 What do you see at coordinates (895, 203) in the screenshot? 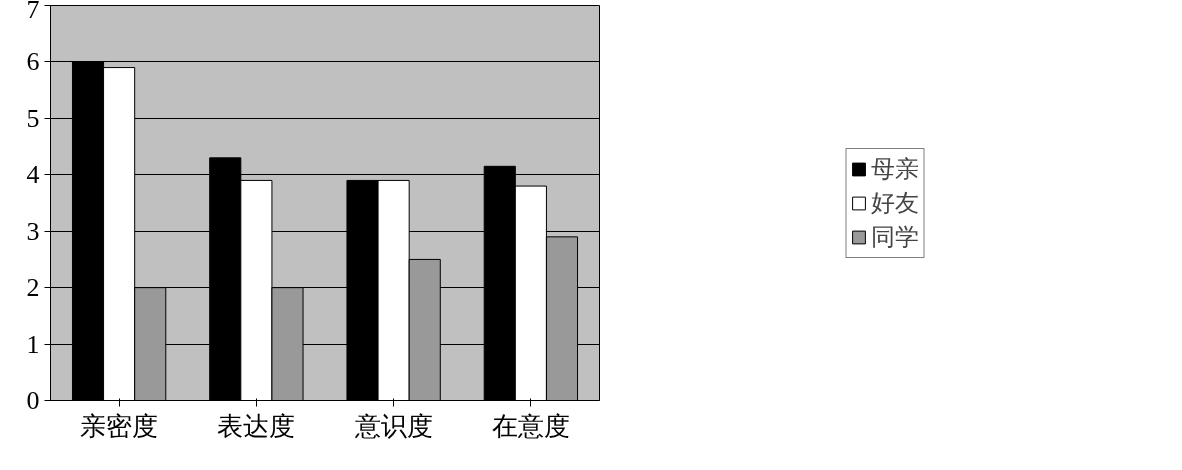
I see `legend-label: 好友` at bounding box center [895, 203].